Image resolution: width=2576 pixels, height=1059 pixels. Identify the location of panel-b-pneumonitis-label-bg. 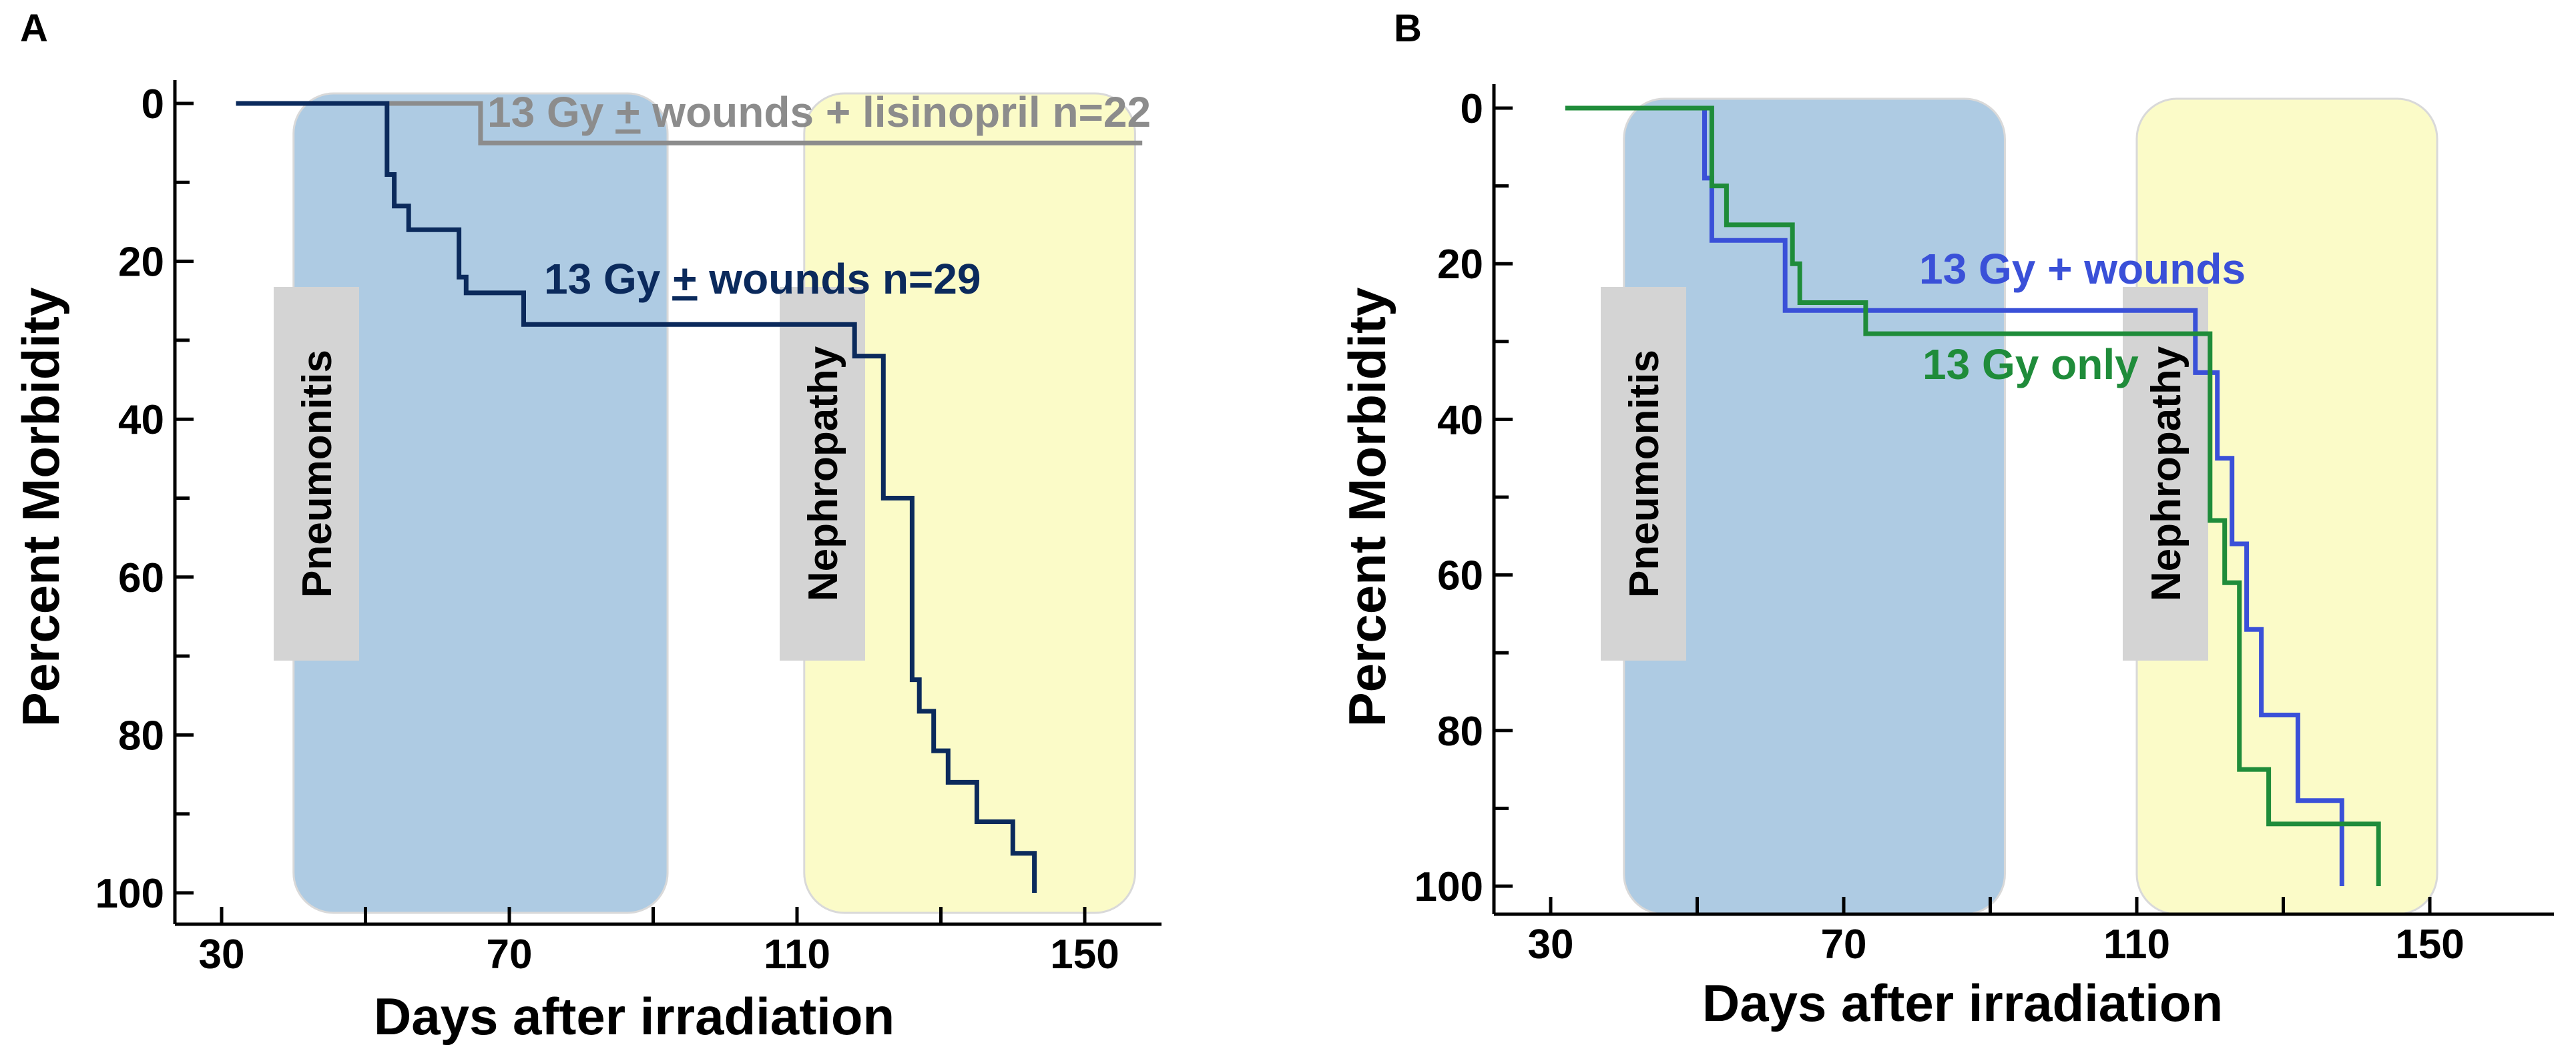
(1643, 474).